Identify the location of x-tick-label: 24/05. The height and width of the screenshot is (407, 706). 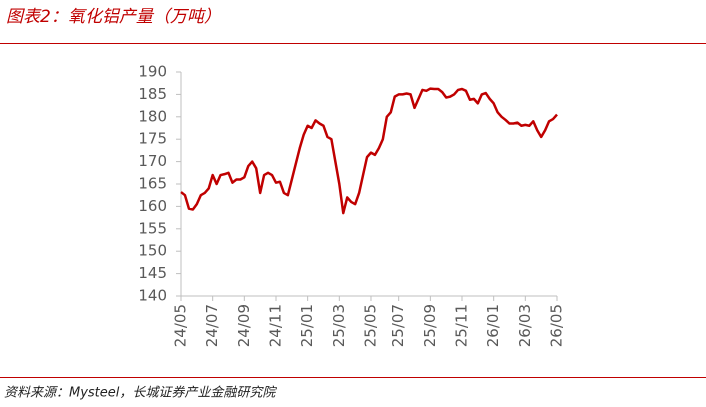
(181, 325).